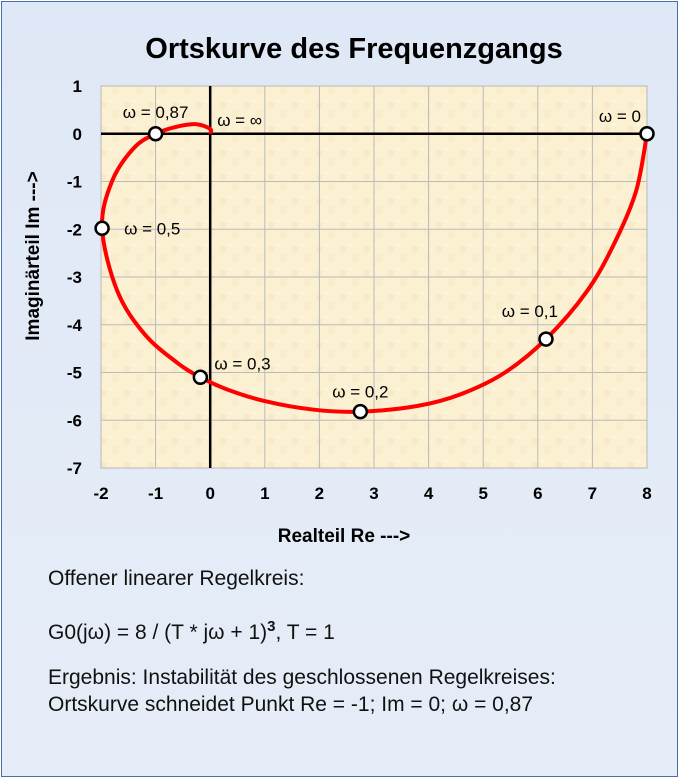  I want to click on frequency-label: ω = 0,2, so click(360, 392).